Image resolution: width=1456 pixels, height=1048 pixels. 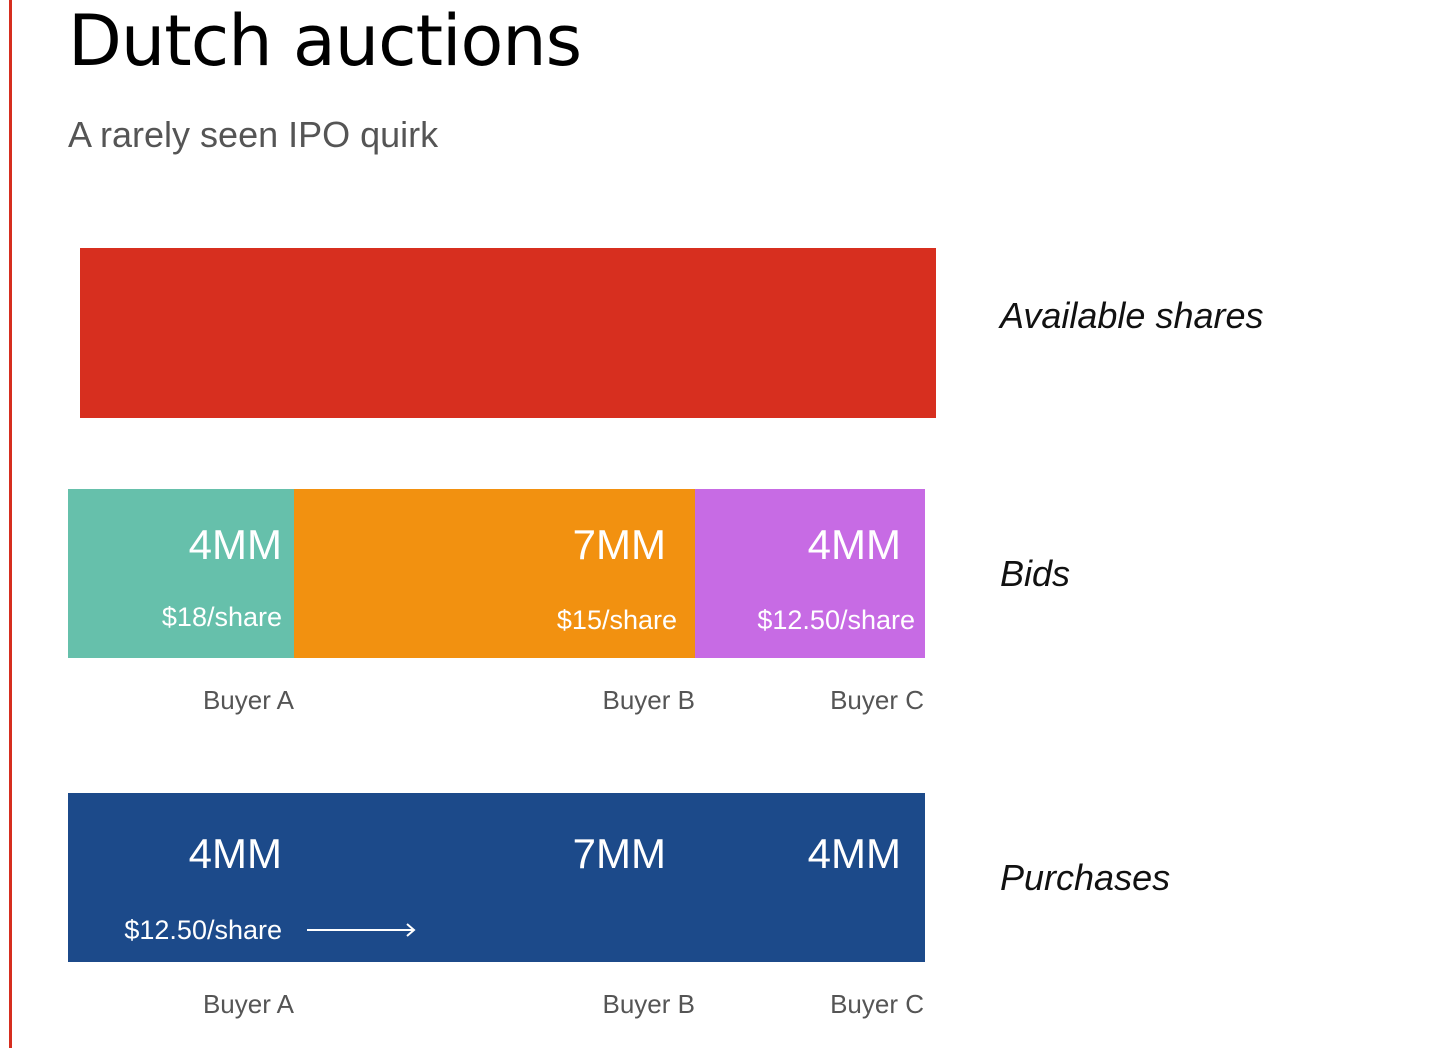 I want to click on bid-amount-buyer-c: 4MM, so click(x=854, y=544).